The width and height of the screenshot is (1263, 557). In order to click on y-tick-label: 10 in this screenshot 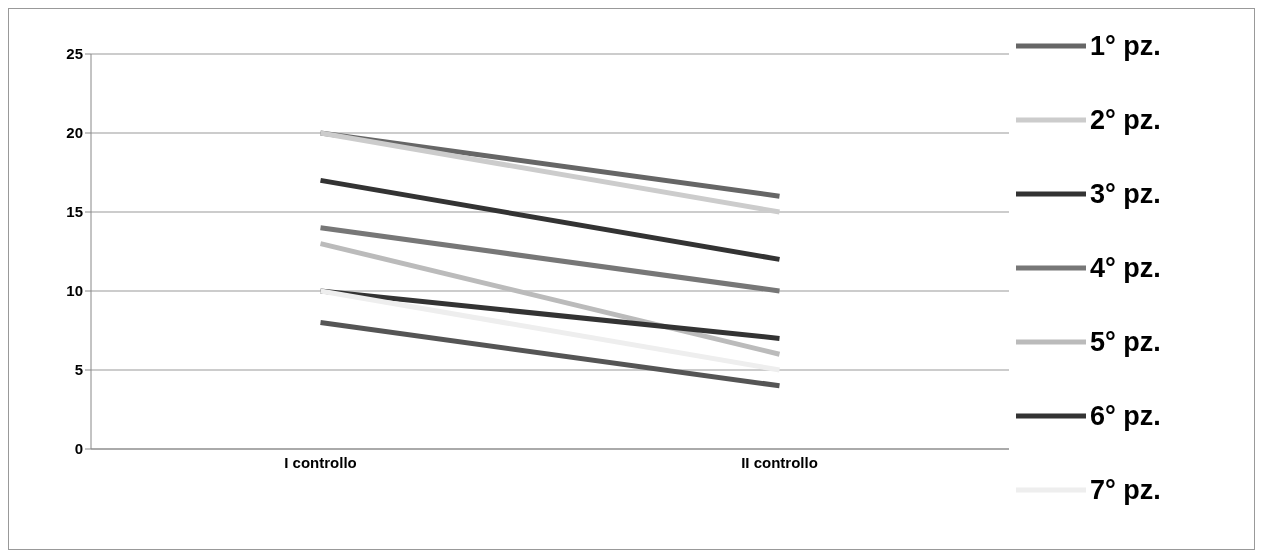, I will do `click(74, 291)`.